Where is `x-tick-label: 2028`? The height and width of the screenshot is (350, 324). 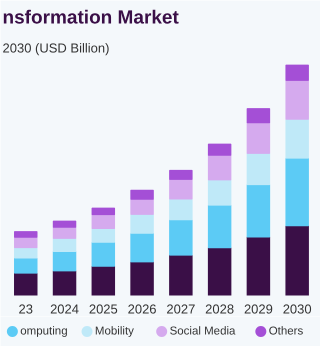
x-tick-label: 2028 is located at coordinates (219, 309).